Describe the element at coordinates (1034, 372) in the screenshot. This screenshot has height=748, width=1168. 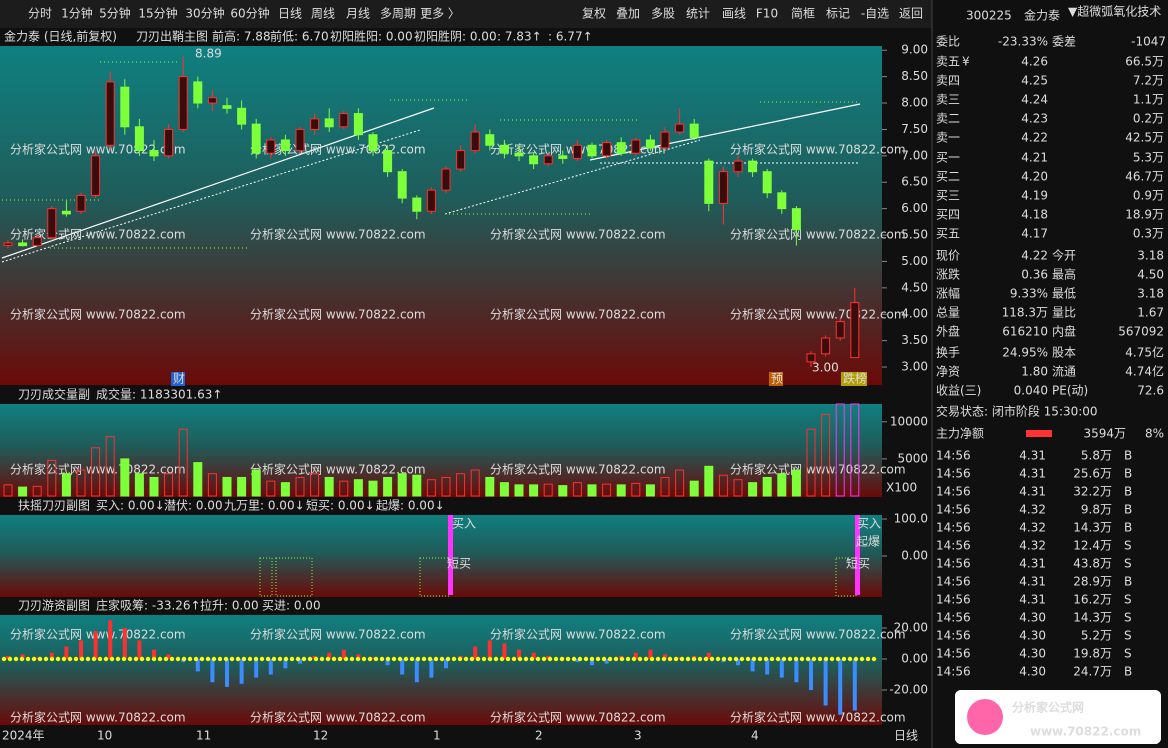
I see `stat-value: 1.80` at that location.